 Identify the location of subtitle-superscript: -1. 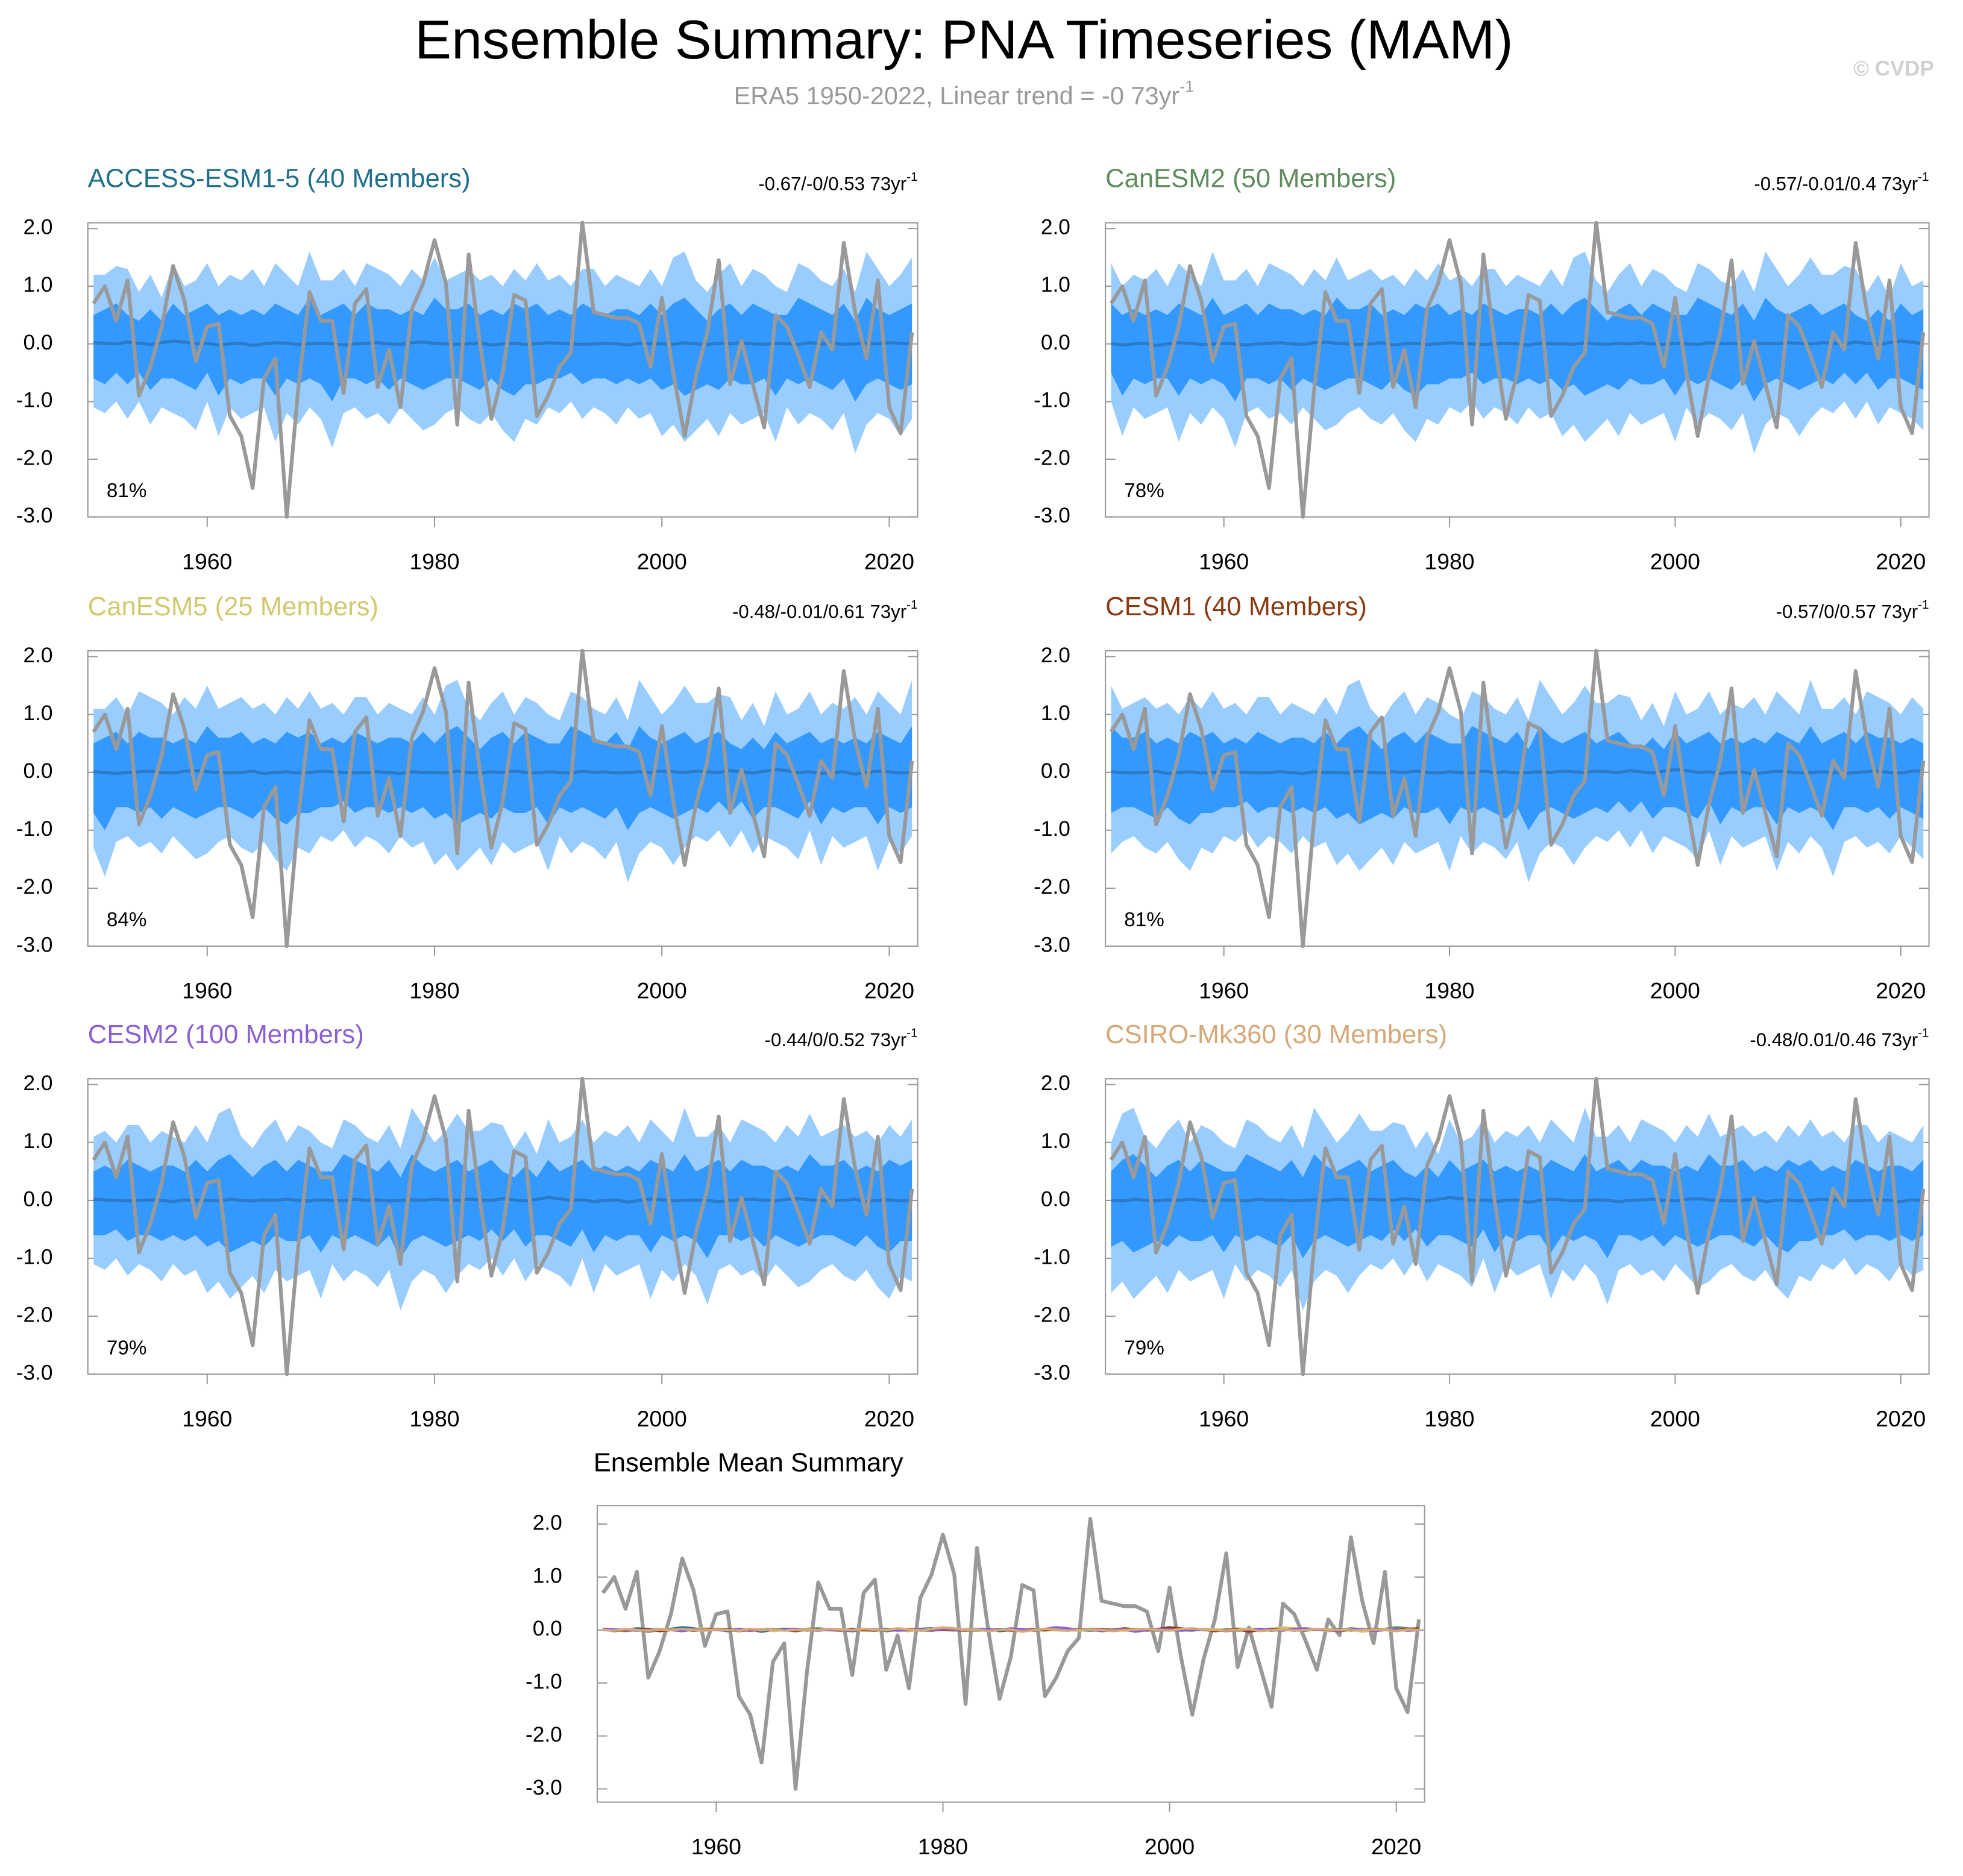
(1186, 86).